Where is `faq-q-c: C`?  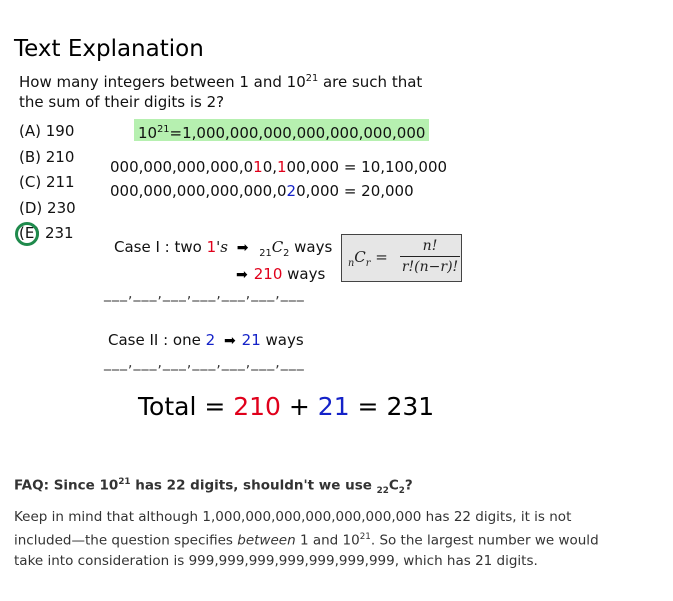 faq-q-c: C is located at coordinates (393, 485).